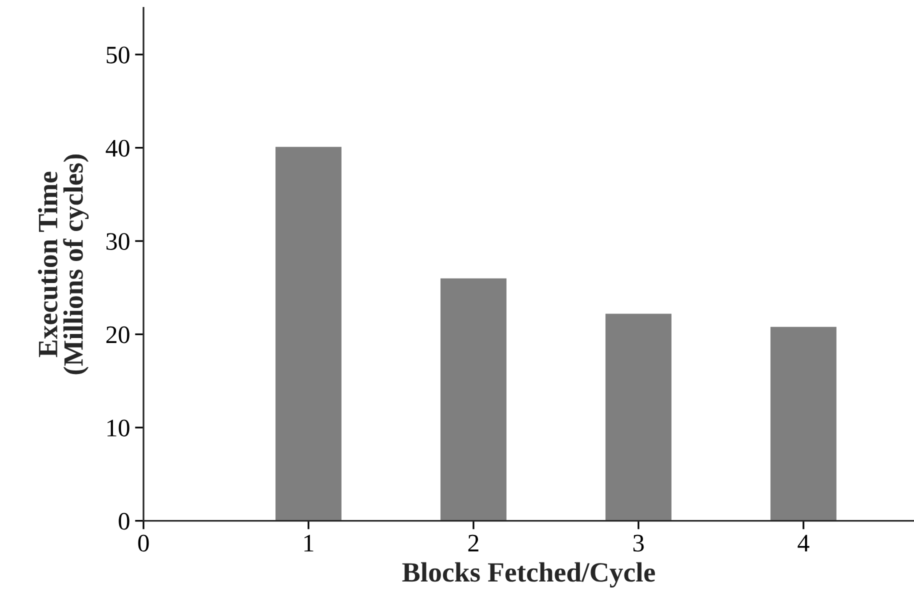 The height and width of the screenshot is (607, 914). What do you see at coordinates (118, 335) in the screenshot?
I see `y-tick-label: 20` at bounding box center [118, 335].